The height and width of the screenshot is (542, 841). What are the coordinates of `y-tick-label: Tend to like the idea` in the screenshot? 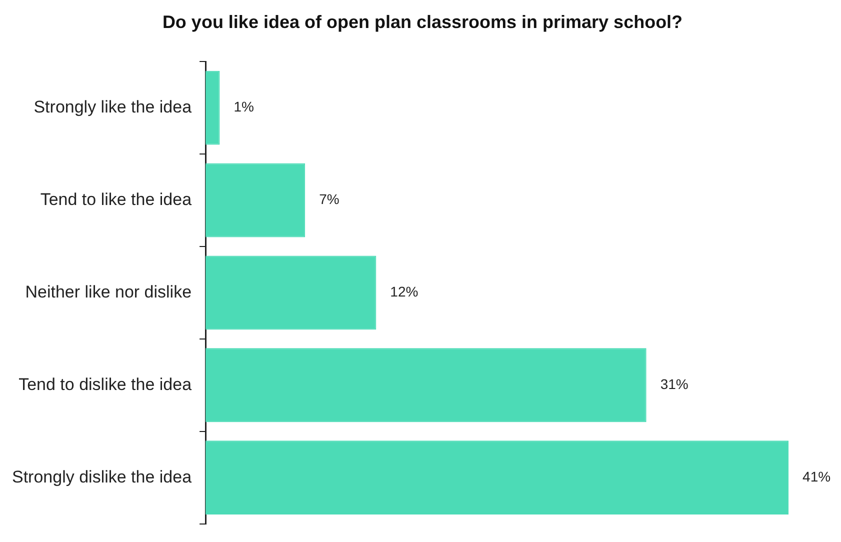 It's located at (116, 199).